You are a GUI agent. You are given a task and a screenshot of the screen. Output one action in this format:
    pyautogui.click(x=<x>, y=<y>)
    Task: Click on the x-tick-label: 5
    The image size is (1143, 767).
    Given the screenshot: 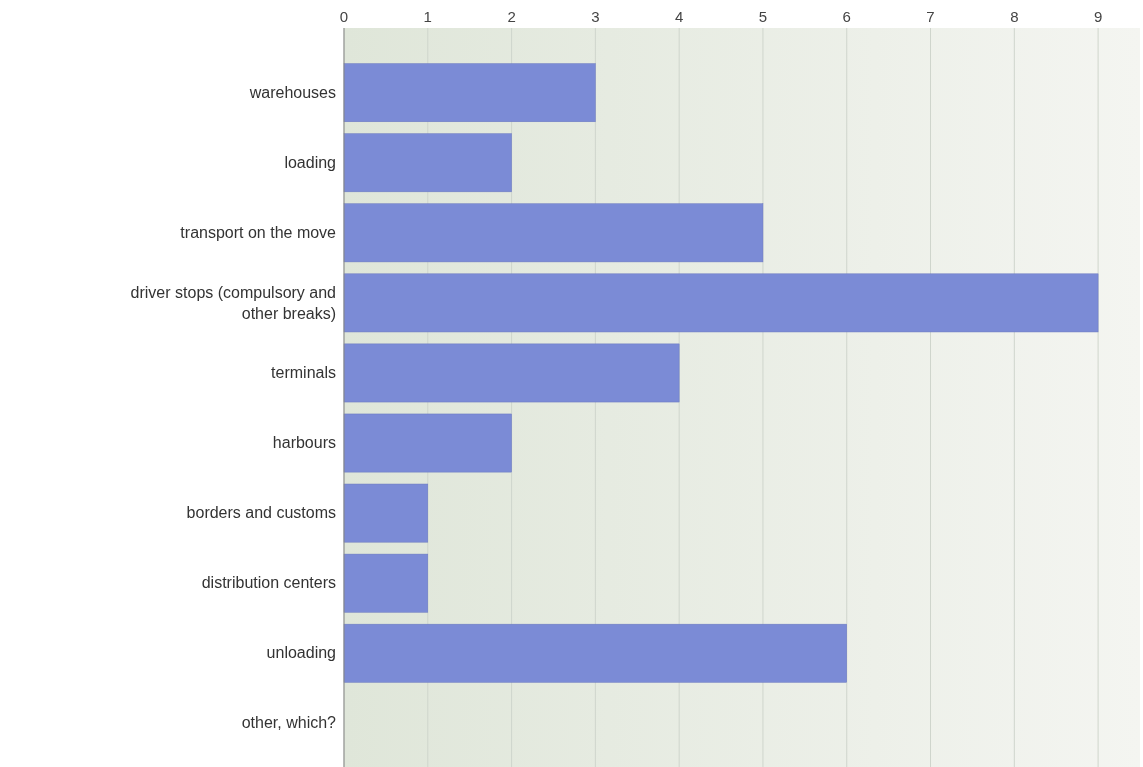 What is the action you would take?
    pyautogui.click(x=763, y=16)
    